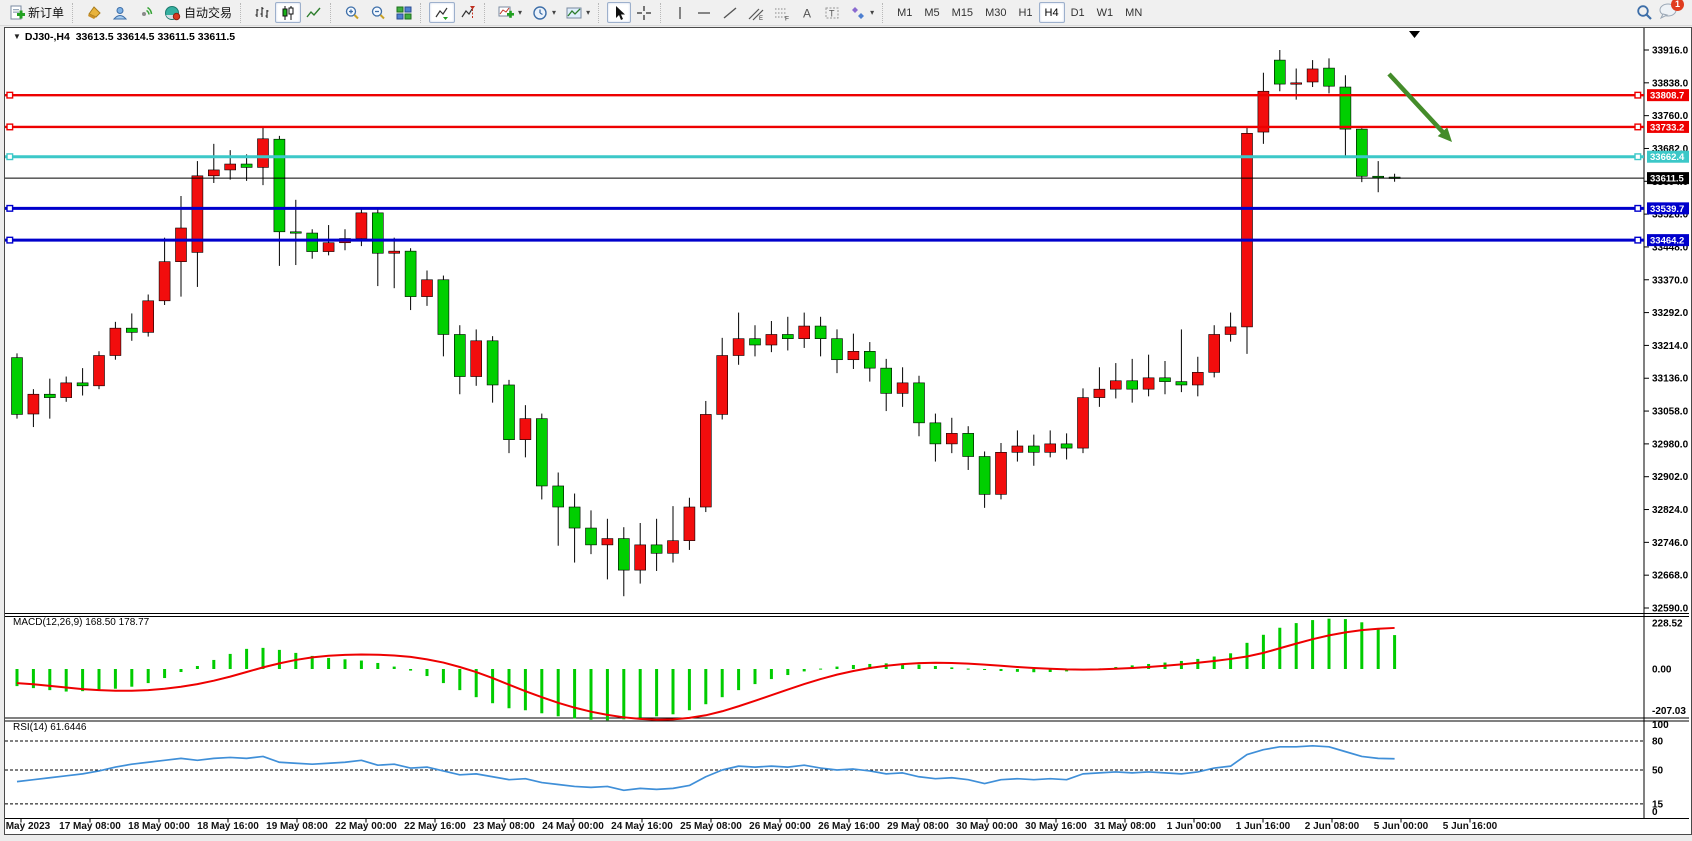  I want to click on chart-title: DJ30-,H4 33613.5 33614.5 33611.5 33611.5, so click(130, 37).